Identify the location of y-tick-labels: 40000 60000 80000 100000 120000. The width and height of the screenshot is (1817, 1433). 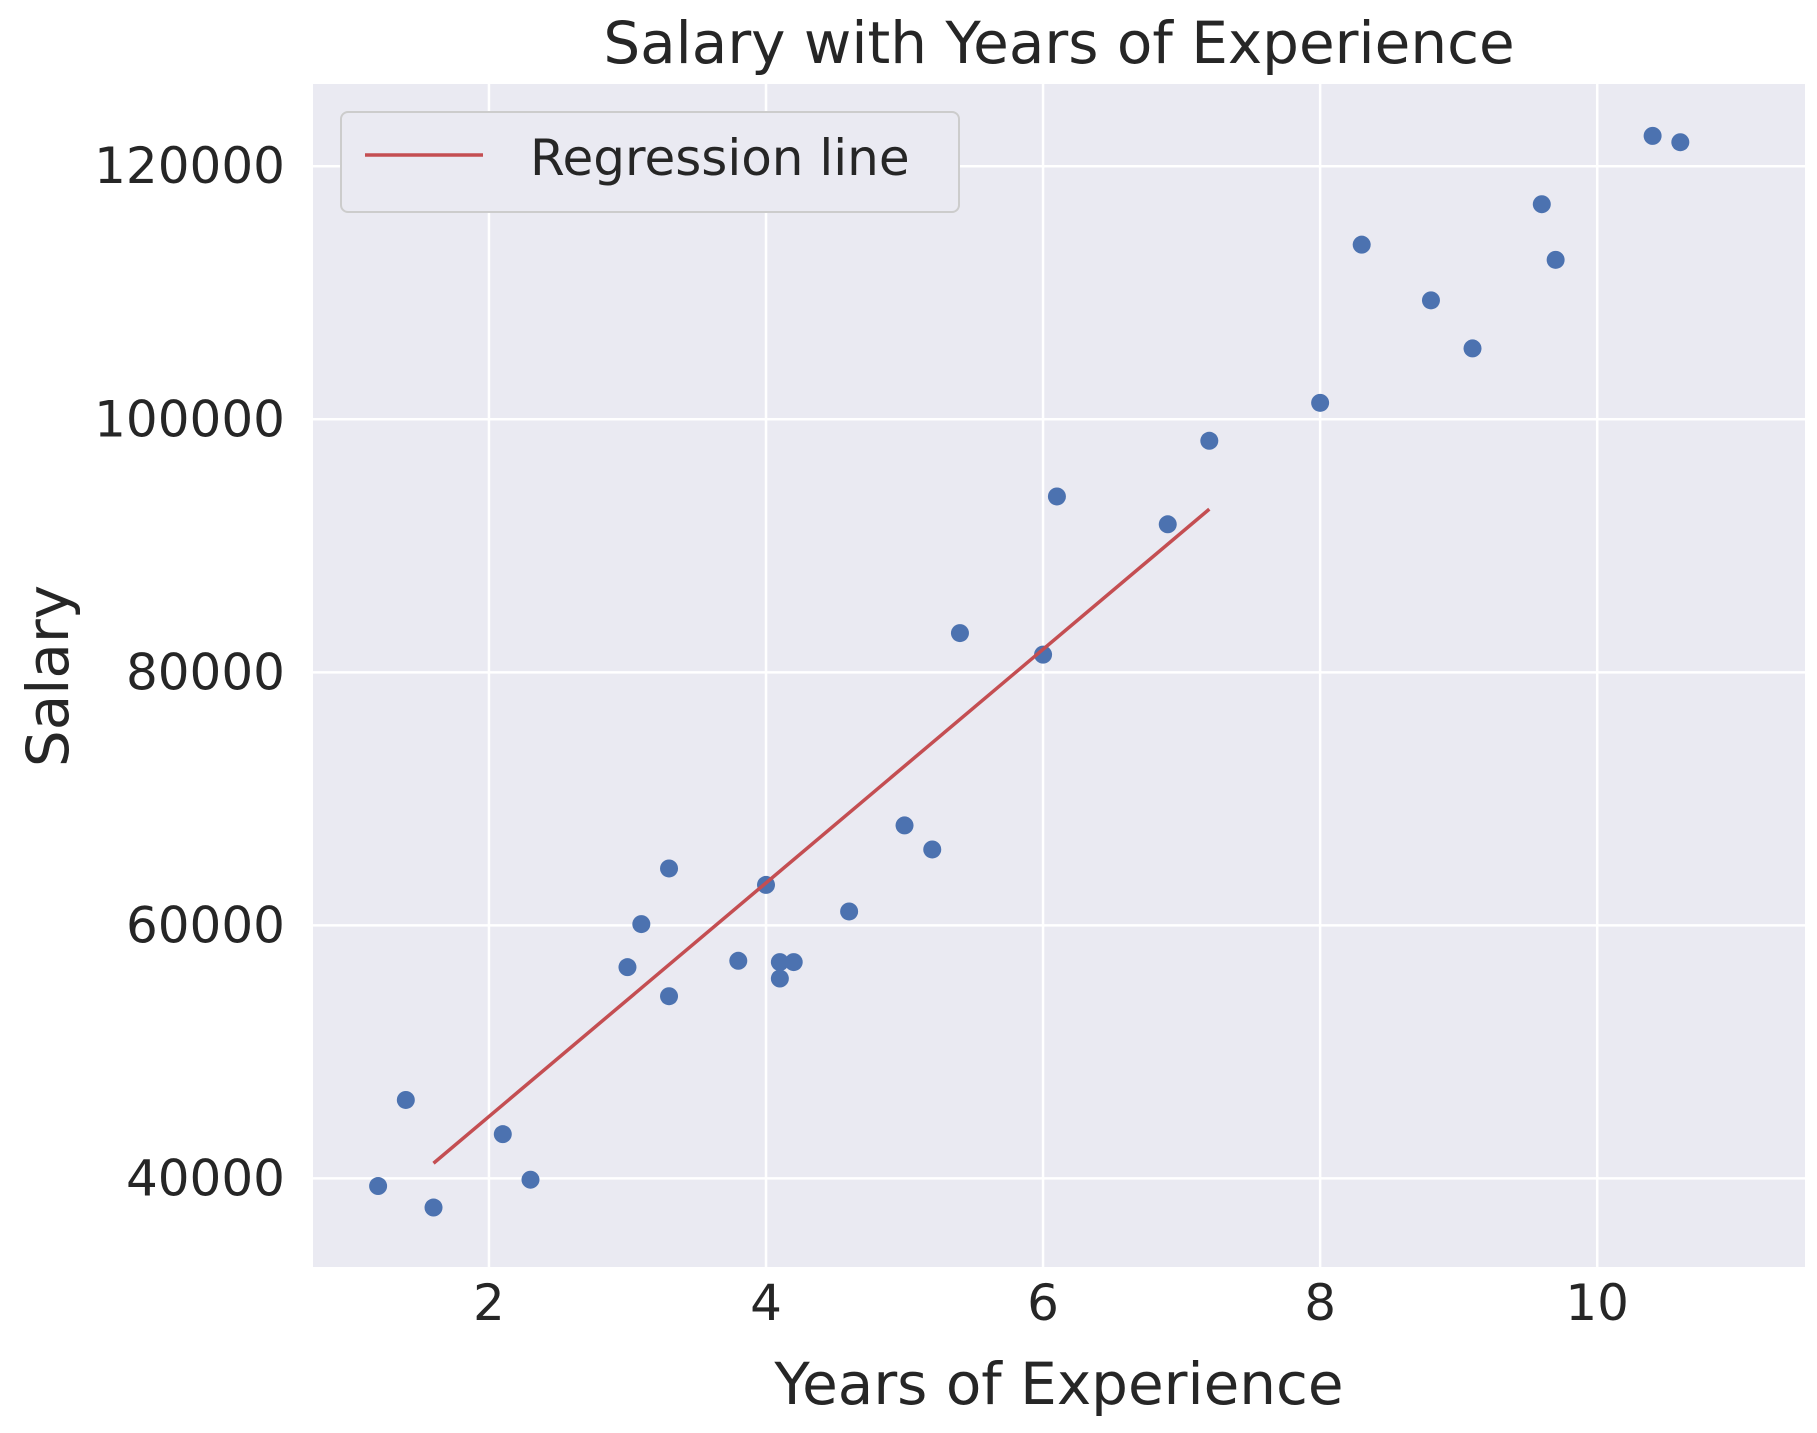
(189, 672).